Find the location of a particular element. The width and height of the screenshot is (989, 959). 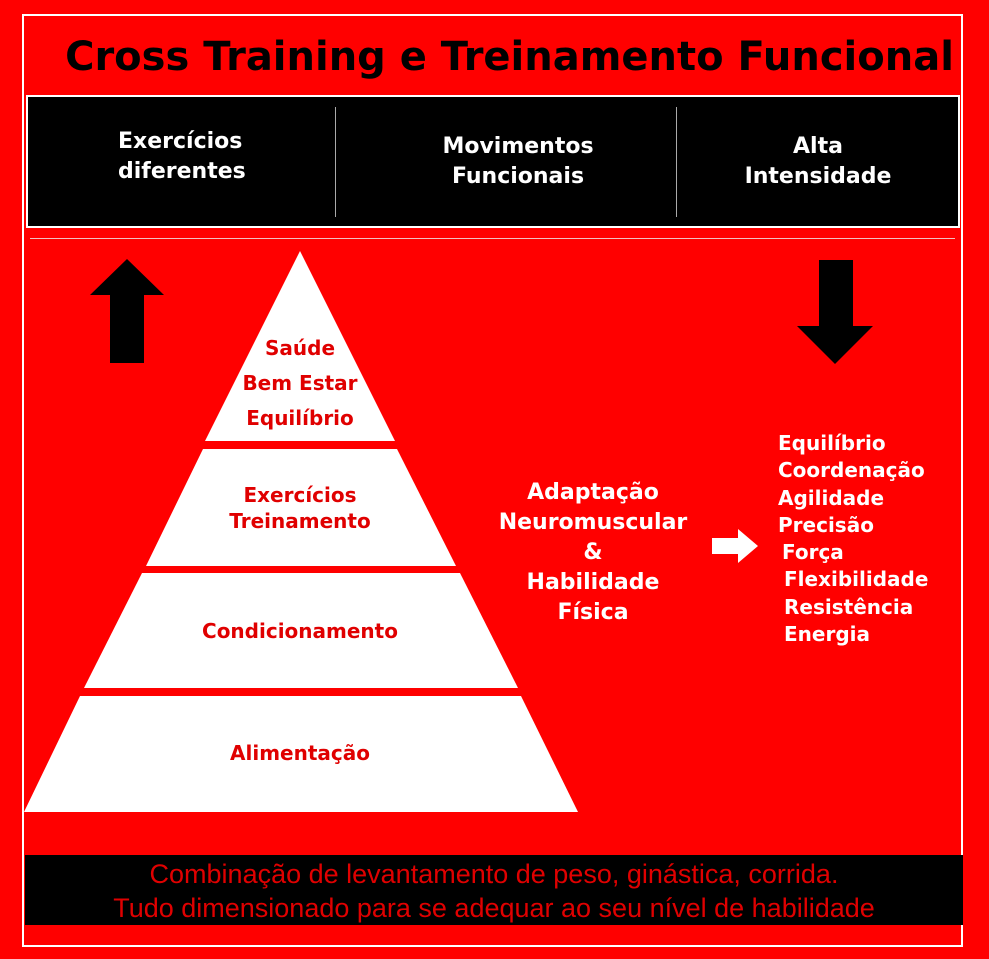

header-item-exercicios: Exercícios diferentes is located at coordinates (228, 157).